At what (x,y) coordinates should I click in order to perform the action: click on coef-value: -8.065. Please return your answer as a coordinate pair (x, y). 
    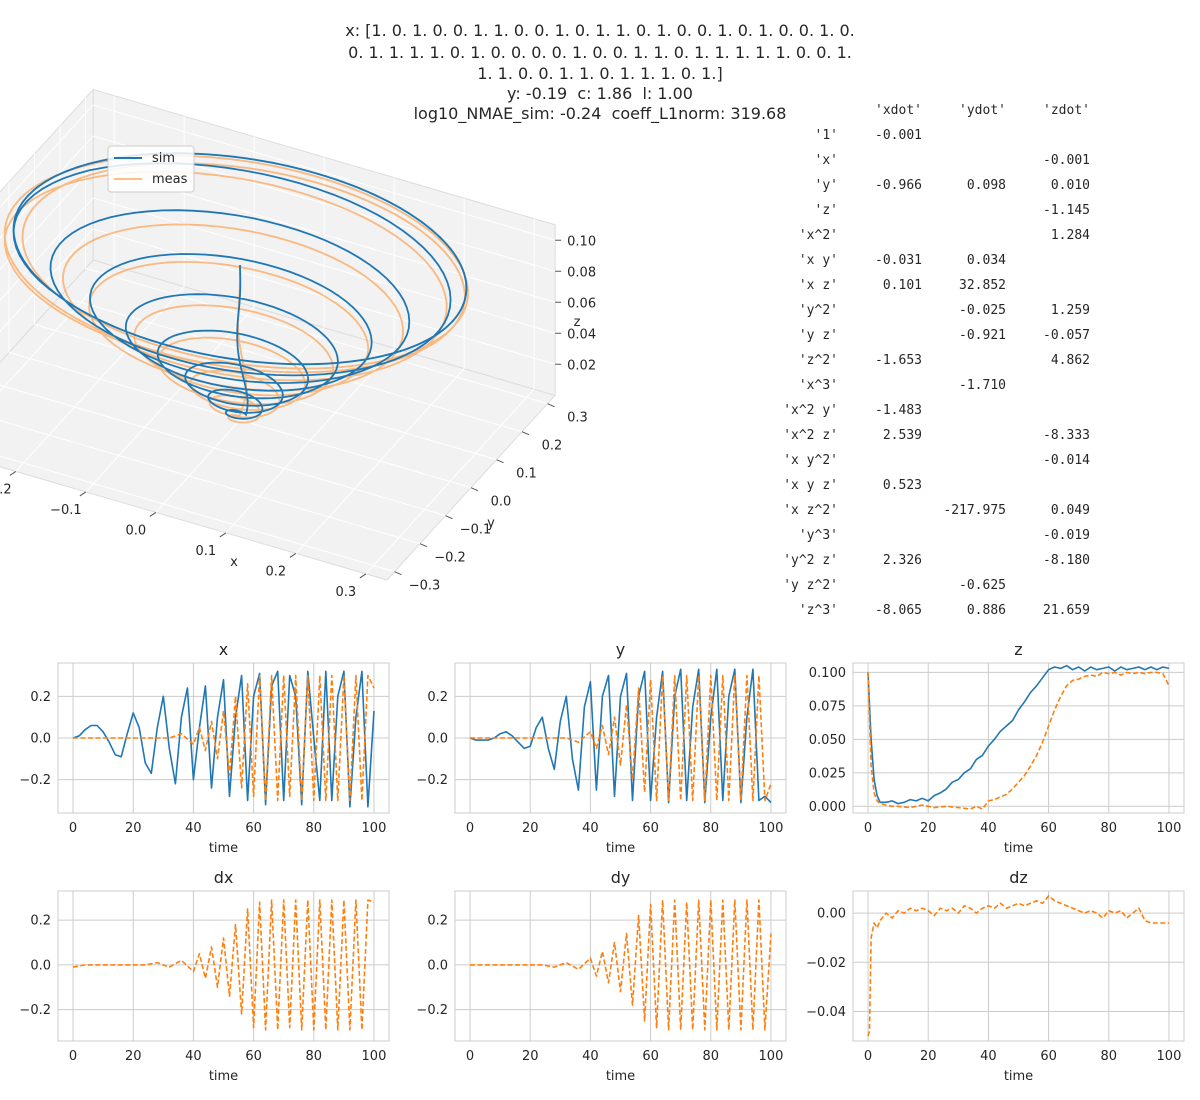
    Looking at the image, I should click on (898, 610).